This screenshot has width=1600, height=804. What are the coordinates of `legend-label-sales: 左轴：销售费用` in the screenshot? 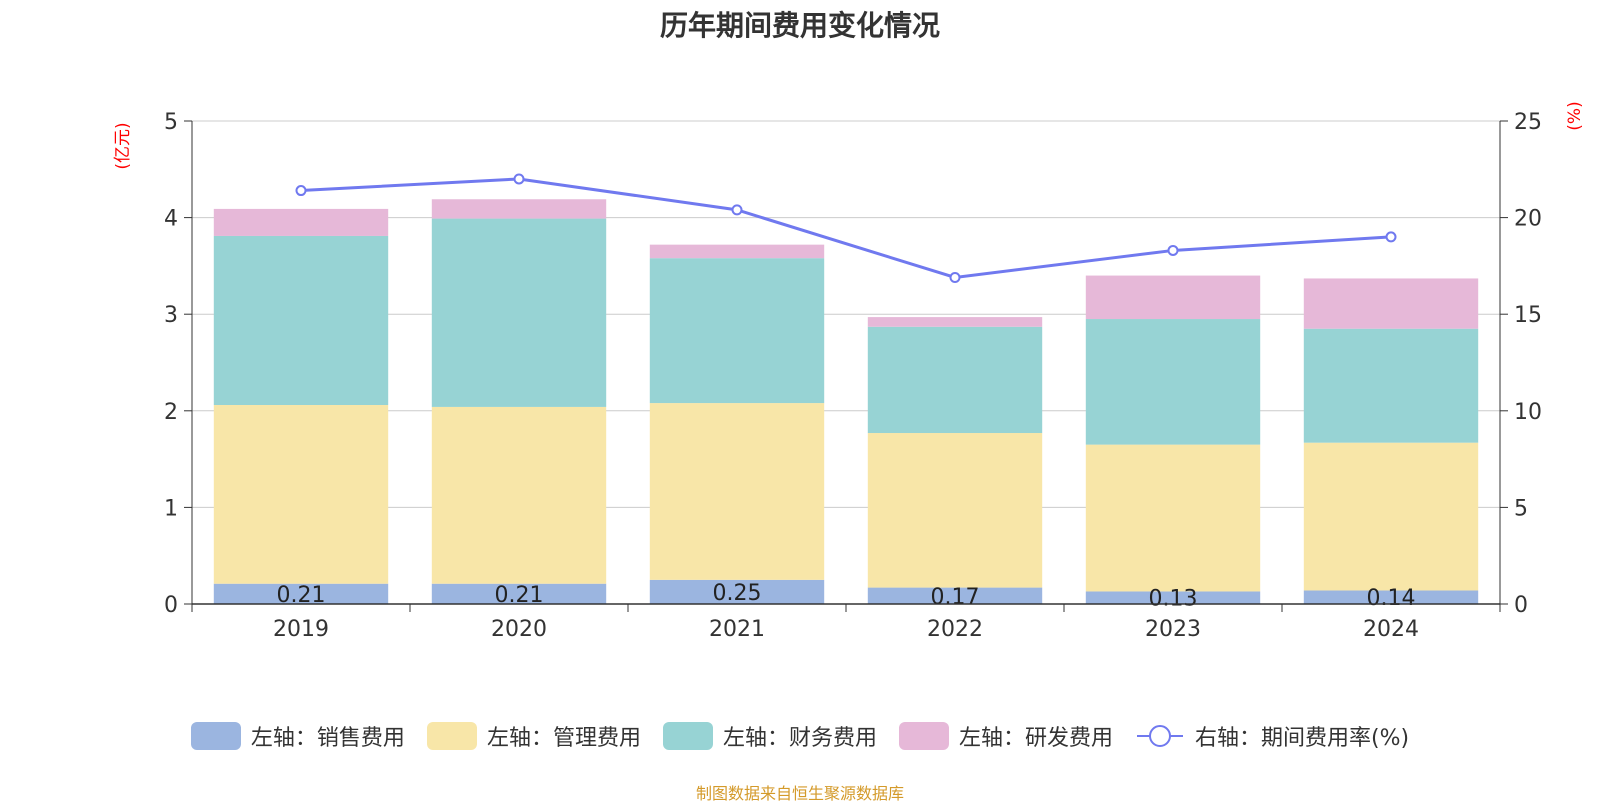 It's located at (327, 738).